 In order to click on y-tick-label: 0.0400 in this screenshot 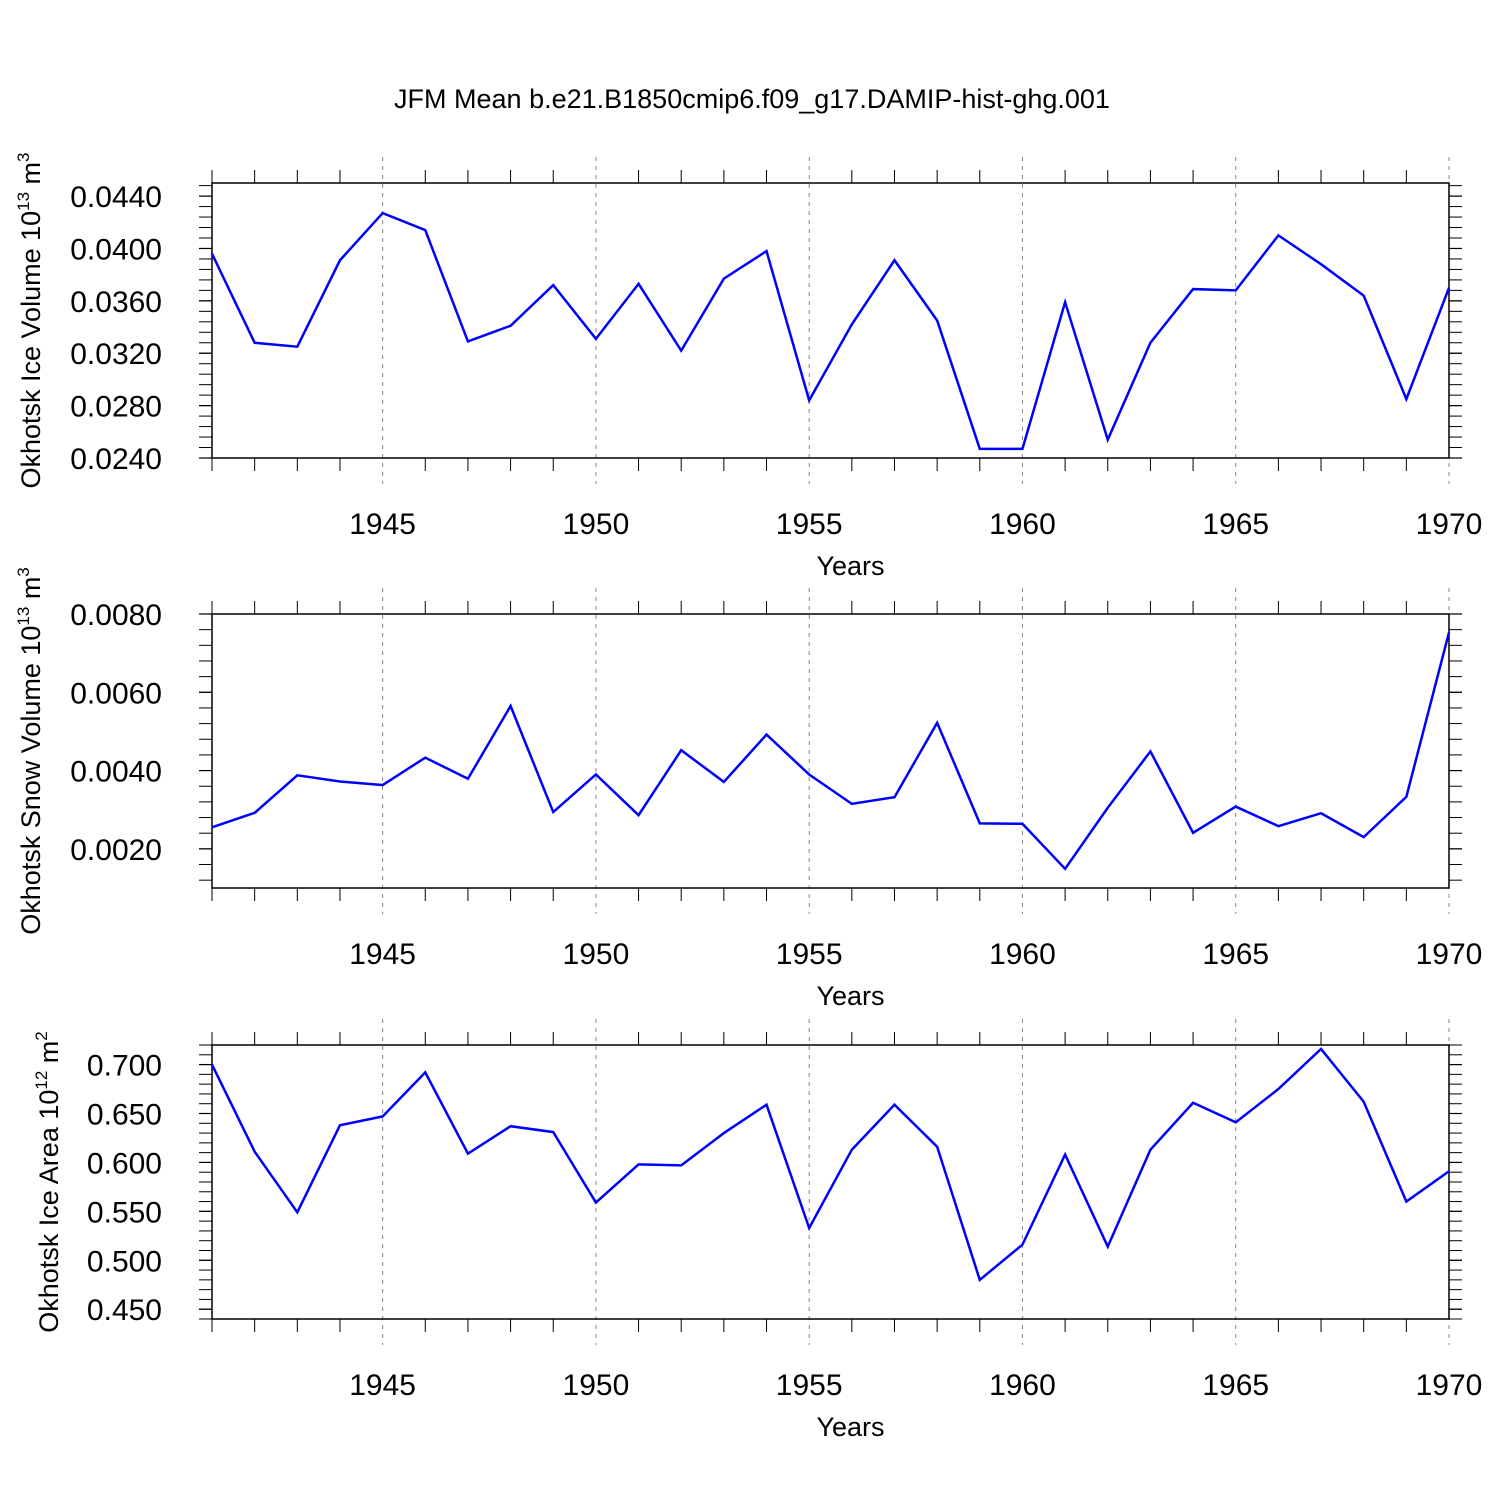, I will do `click(116, 249)`.